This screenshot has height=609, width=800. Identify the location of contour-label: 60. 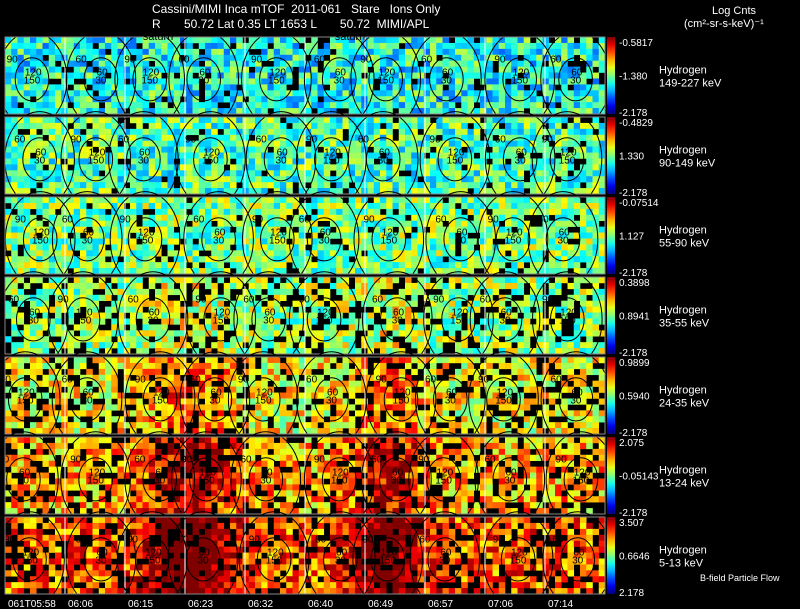
(249, 299).